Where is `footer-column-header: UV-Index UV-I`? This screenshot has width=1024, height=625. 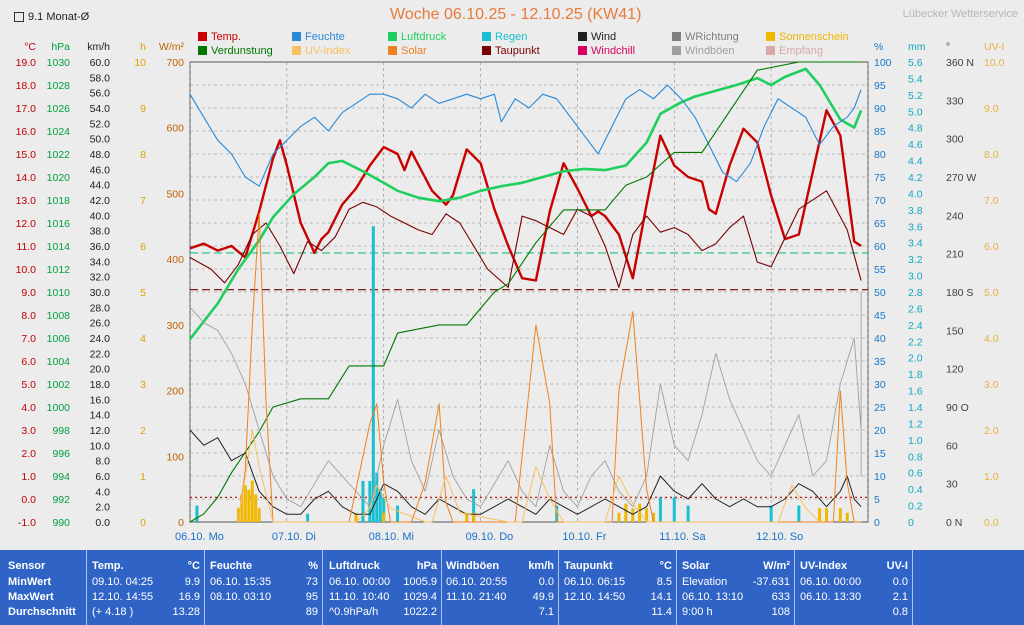
footer-column-header: UV-Index UV-I is located at coordinates (854, 567).